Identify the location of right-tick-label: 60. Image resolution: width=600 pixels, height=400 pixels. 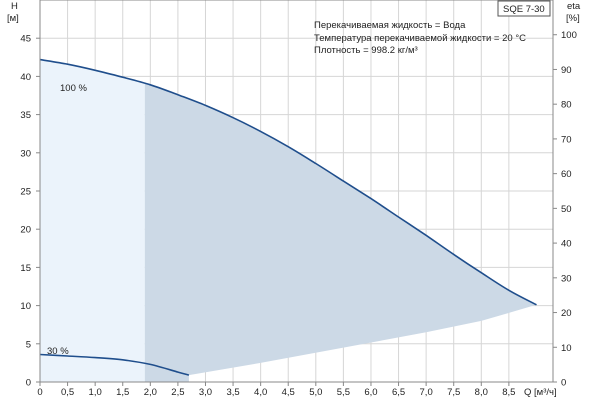
(566, 174).